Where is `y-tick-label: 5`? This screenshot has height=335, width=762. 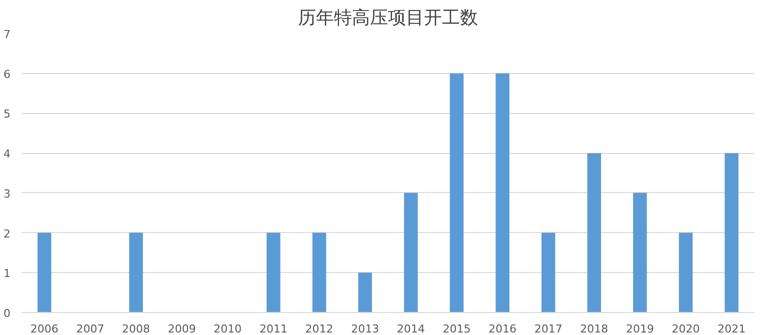 y-tick-label: 5 is located at coordinates (7, 114).